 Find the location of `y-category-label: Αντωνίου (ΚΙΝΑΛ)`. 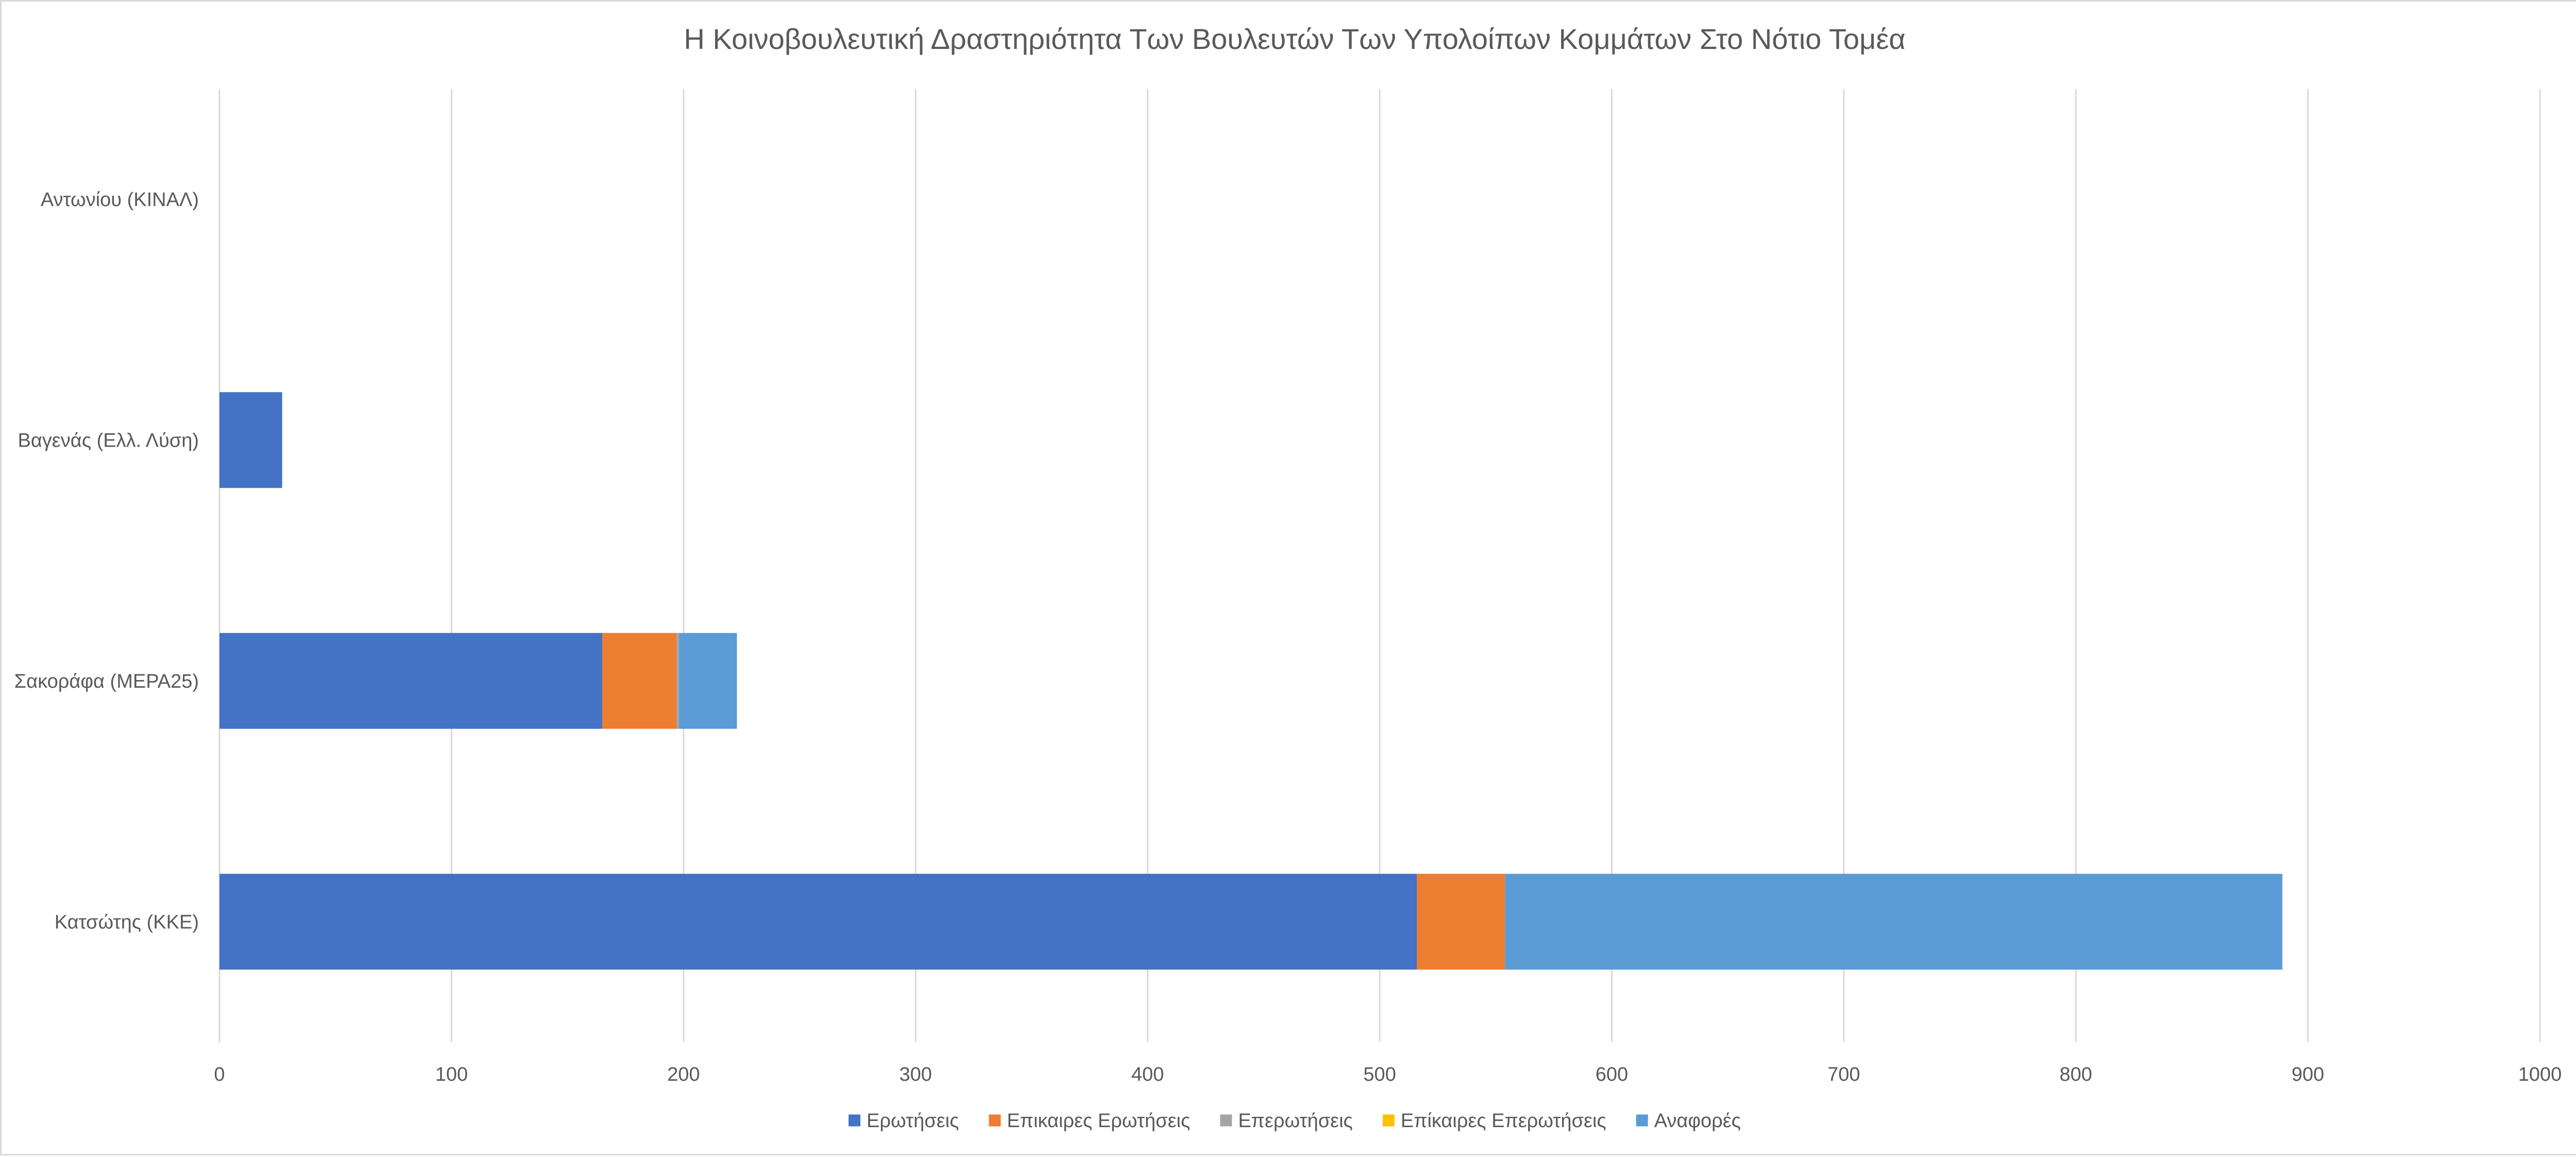

y-category-label: Αντωνίου (ΚΙΝΑΛ) is located at coordinates (120, 200).